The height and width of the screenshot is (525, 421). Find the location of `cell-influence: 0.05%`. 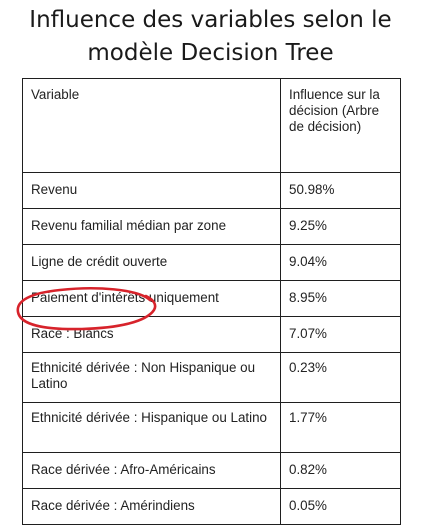

cell-influence: 0.05% is located at coordinates (340, 506).